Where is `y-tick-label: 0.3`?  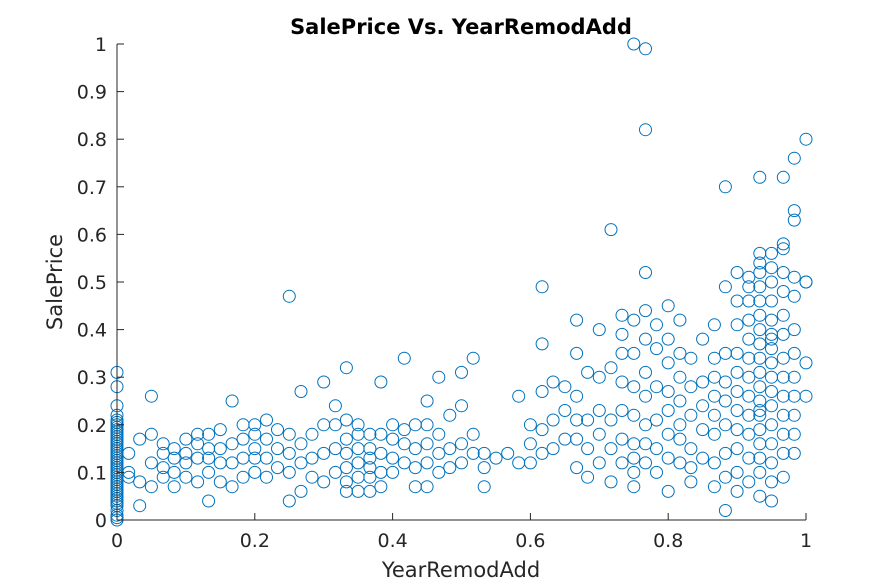 y-tick-label: 0.3 is located at coordinates (92, 378).